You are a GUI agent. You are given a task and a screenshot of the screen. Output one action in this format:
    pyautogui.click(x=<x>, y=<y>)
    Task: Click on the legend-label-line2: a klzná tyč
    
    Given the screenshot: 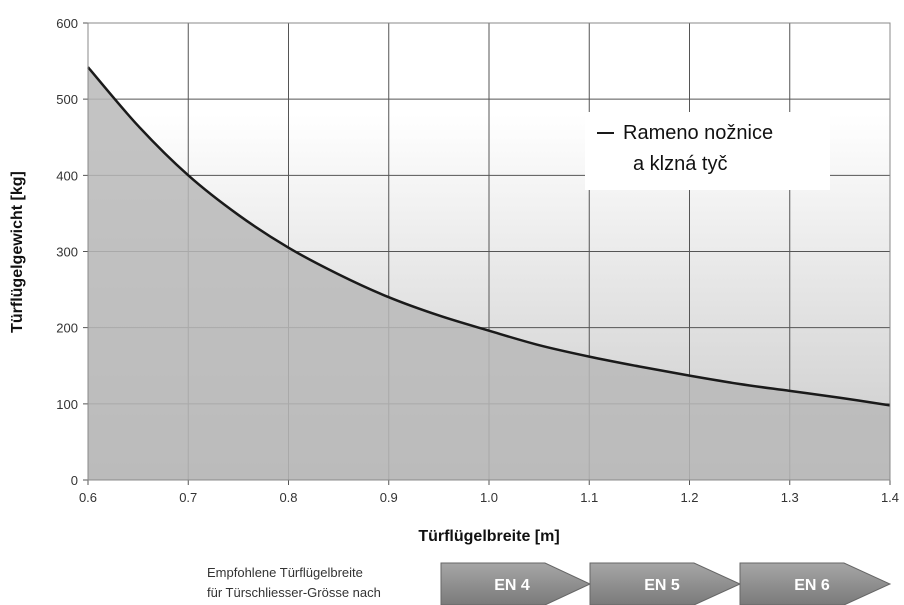 What is the action you would take?
    pyautogui.click(x=680, y=164)
    